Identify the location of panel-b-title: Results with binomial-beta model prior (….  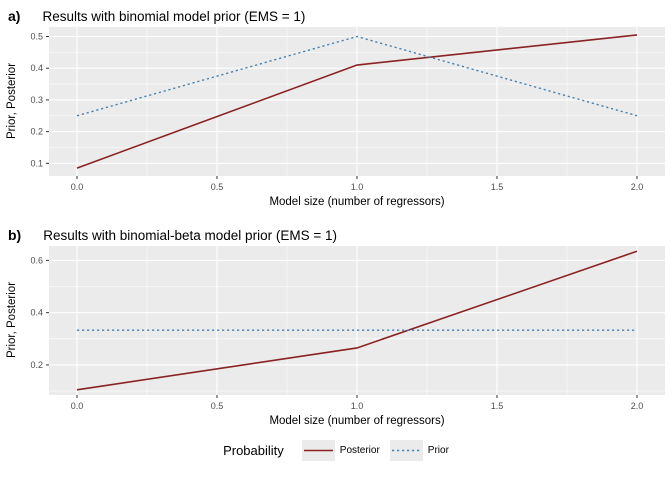
(190, 235).